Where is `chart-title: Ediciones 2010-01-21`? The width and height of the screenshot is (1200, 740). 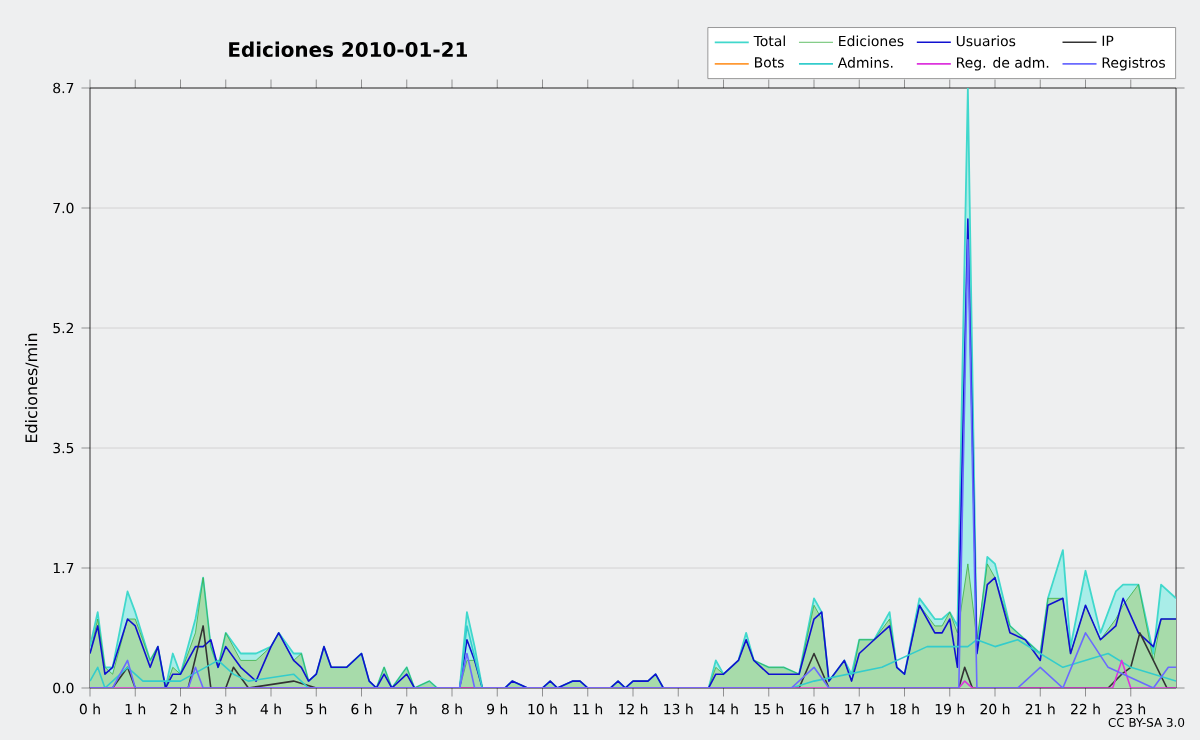
chart-title: Ediciones 2010-01-21 is located at coordinates (348, 49).